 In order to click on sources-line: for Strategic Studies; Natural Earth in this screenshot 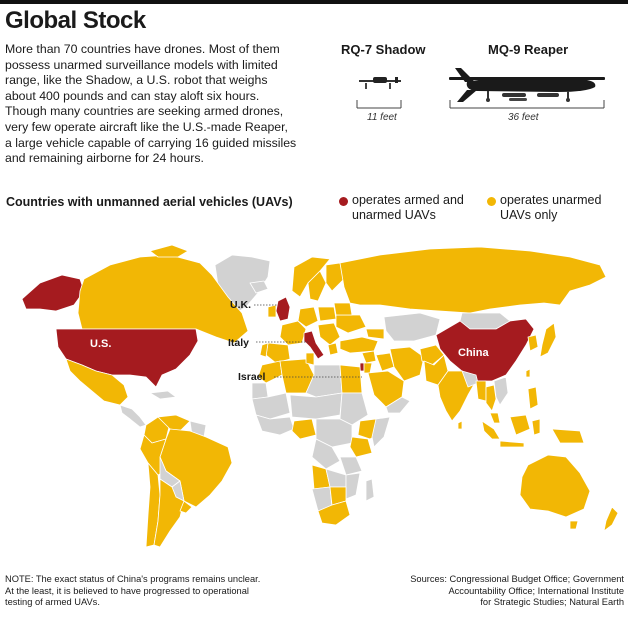, I will do `click(552, 602)`.